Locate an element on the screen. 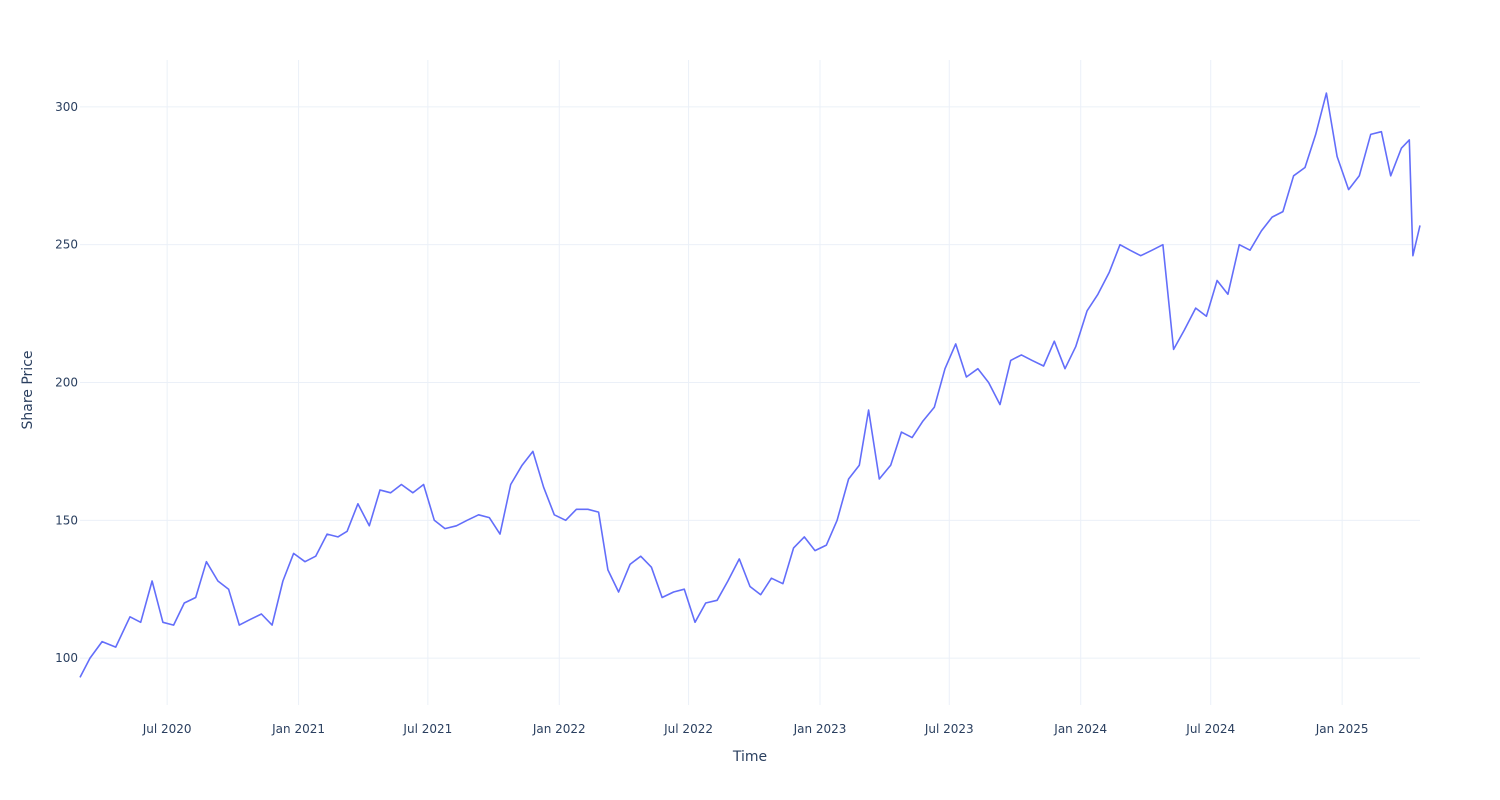 The width and height of the screenshot is (1500, 800). y-tick-label: 250 is located at coordinates (66, 245).